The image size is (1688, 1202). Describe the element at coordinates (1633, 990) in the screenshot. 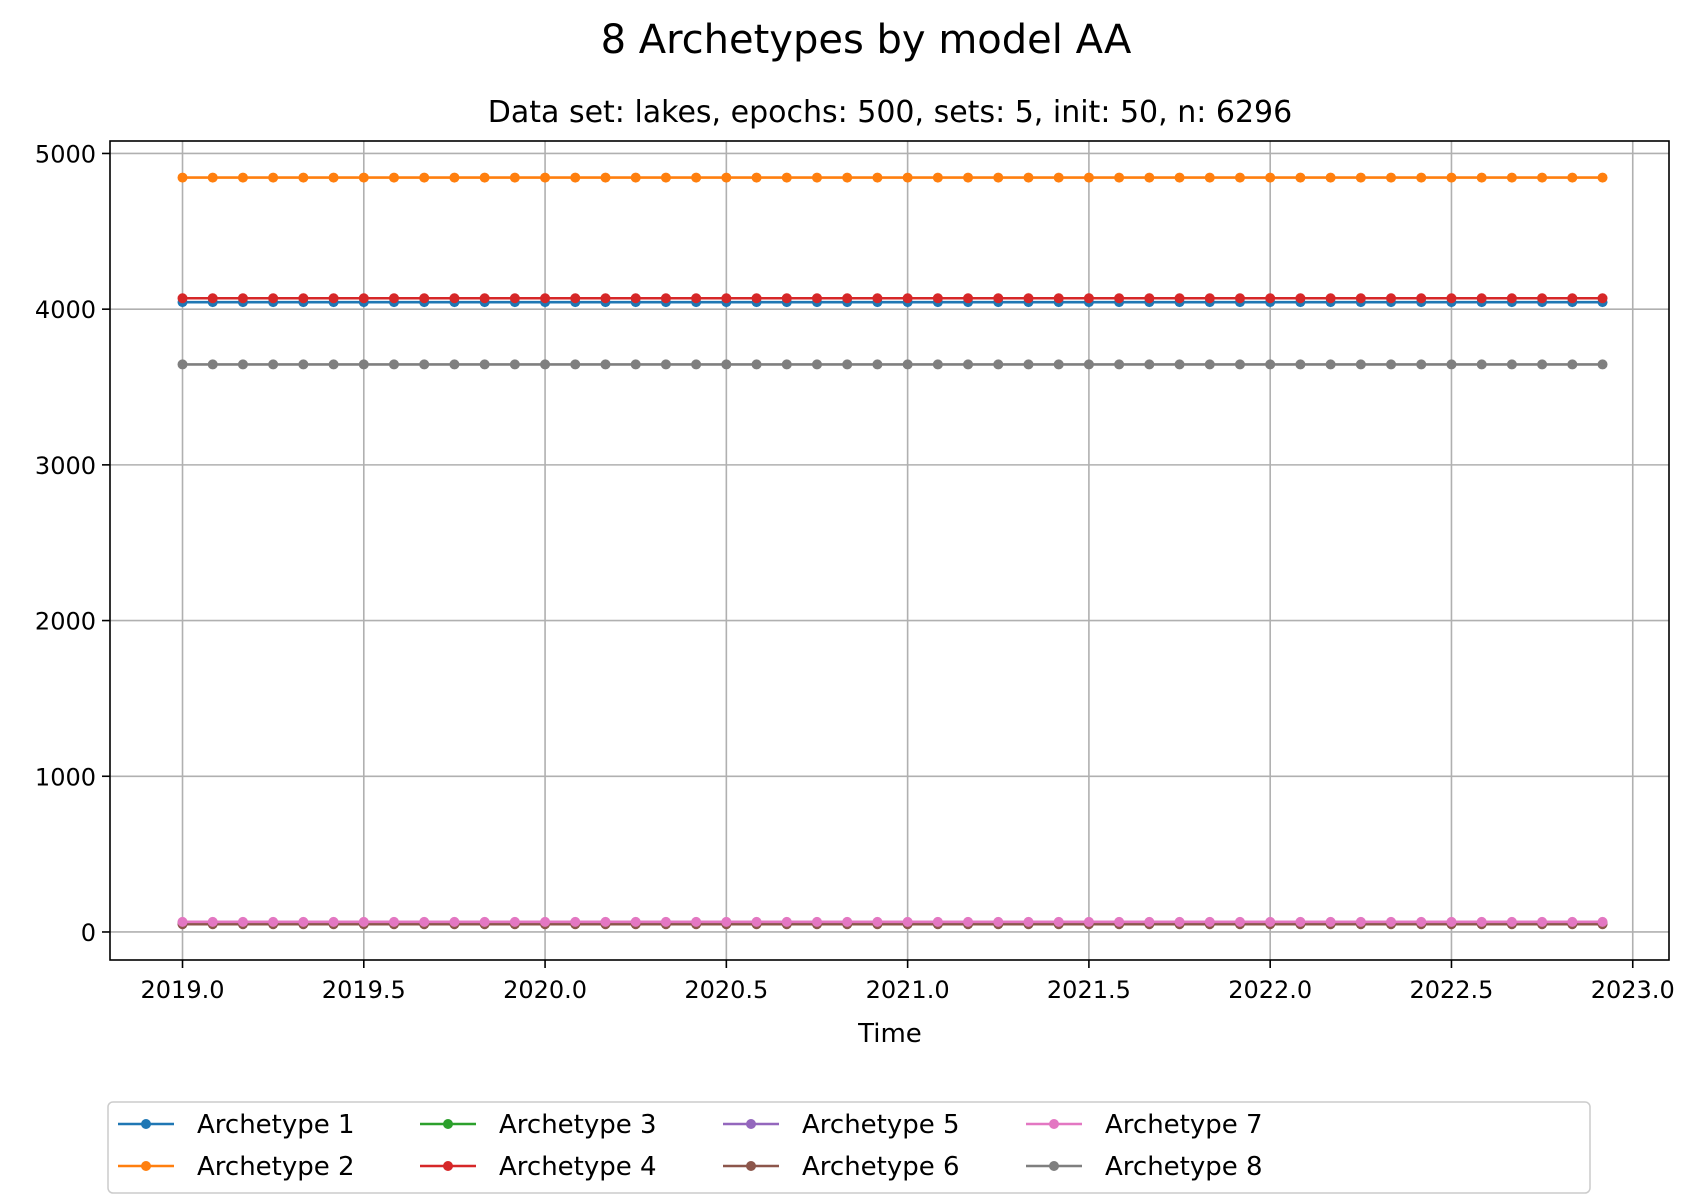

I see `x-tick-label: 2023.0` at that location.